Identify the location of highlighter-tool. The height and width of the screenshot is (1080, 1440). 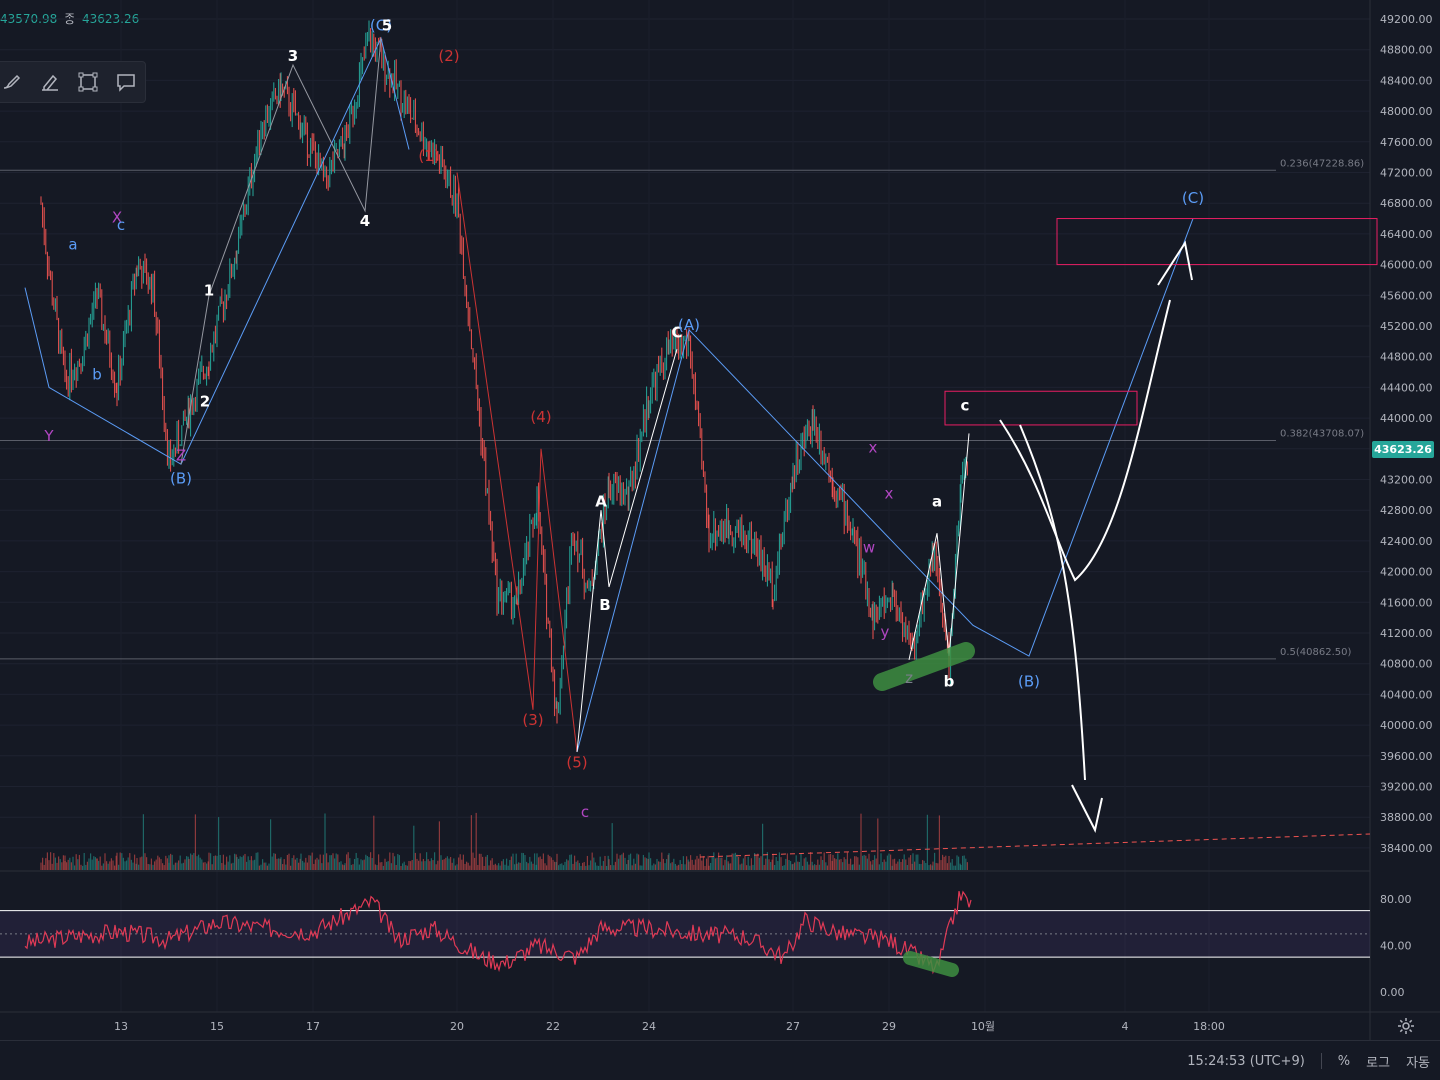
(50, 82).